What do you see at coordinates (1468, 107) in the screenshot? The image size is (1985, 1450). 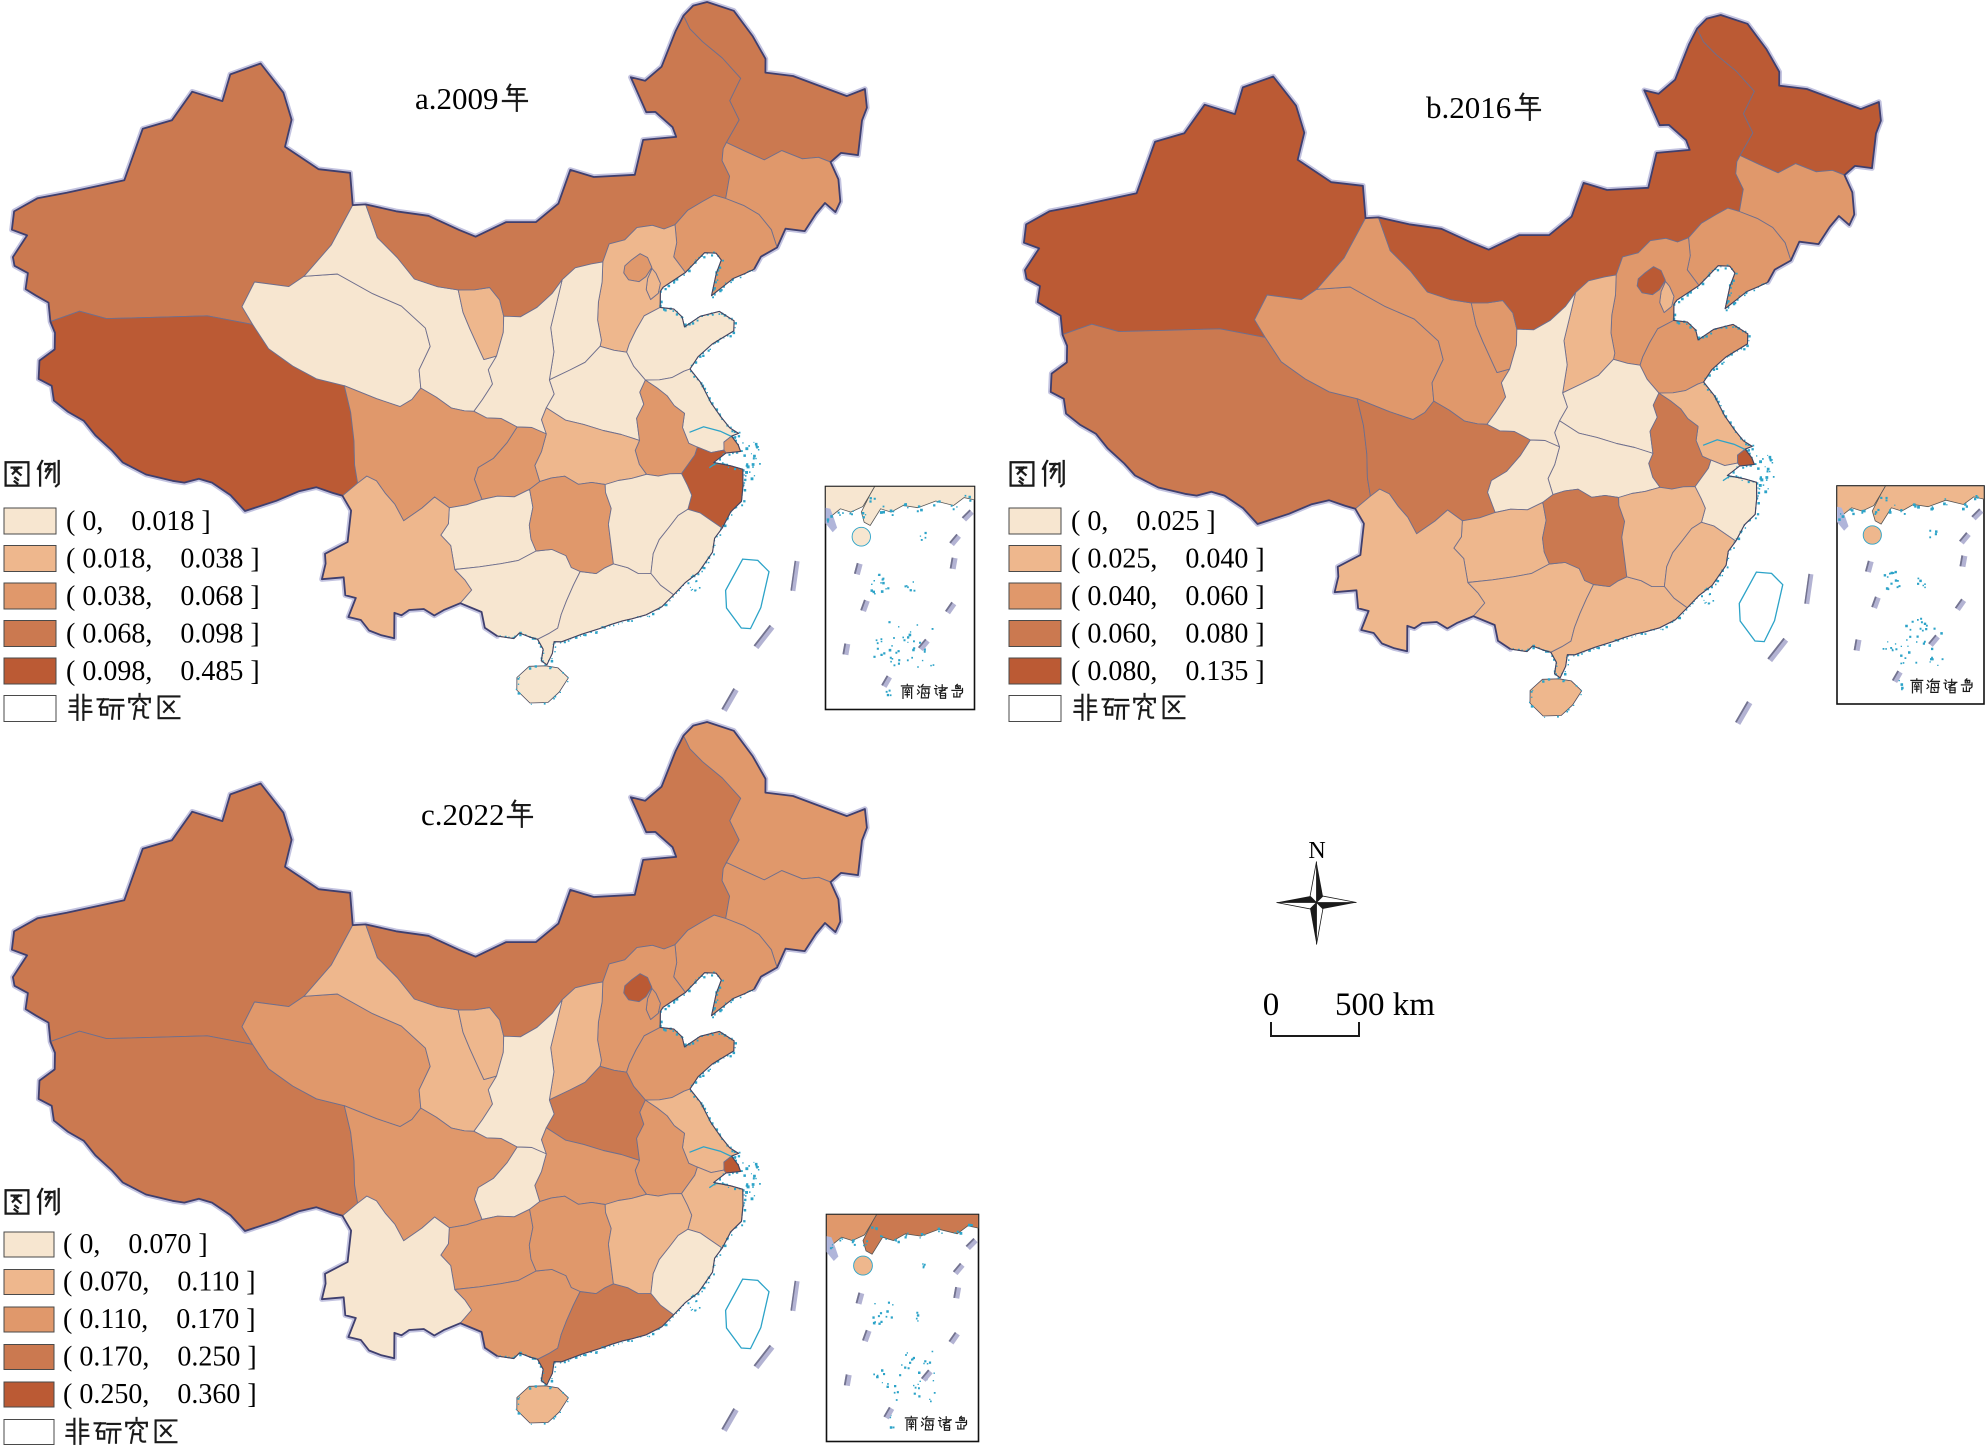 I see `svg-text: b.2016` at bounding box center [1468, 107].